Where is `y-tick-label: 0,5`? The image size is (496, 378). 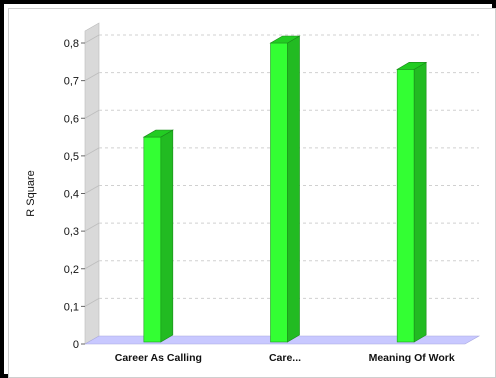 y-tick-label: 0,5 is located at coordinates (71, 157).